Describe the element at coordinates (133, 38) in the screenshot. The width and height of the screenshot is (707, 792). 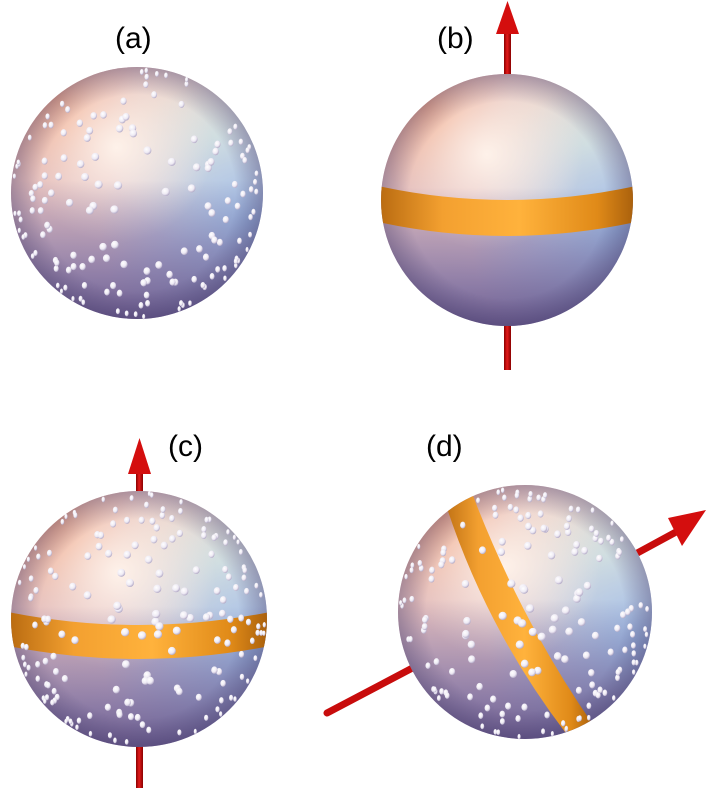
I see `panel-a-label: (a)` at that location.